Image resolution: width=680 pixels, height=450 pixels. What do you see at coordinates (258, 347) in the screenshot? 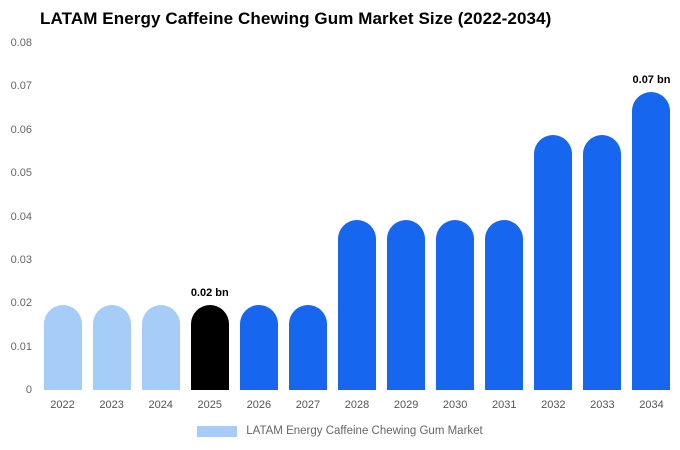
I see `bar-2026` at bounding box center [258, 347].